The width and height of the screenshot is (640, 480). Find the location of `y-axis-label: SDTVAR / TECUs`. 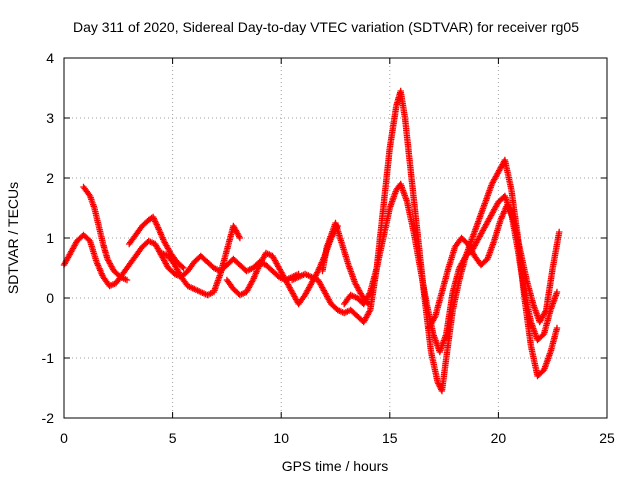

y-axis-label: SDTVAR / TECUs is located at coordinates (13, 238).